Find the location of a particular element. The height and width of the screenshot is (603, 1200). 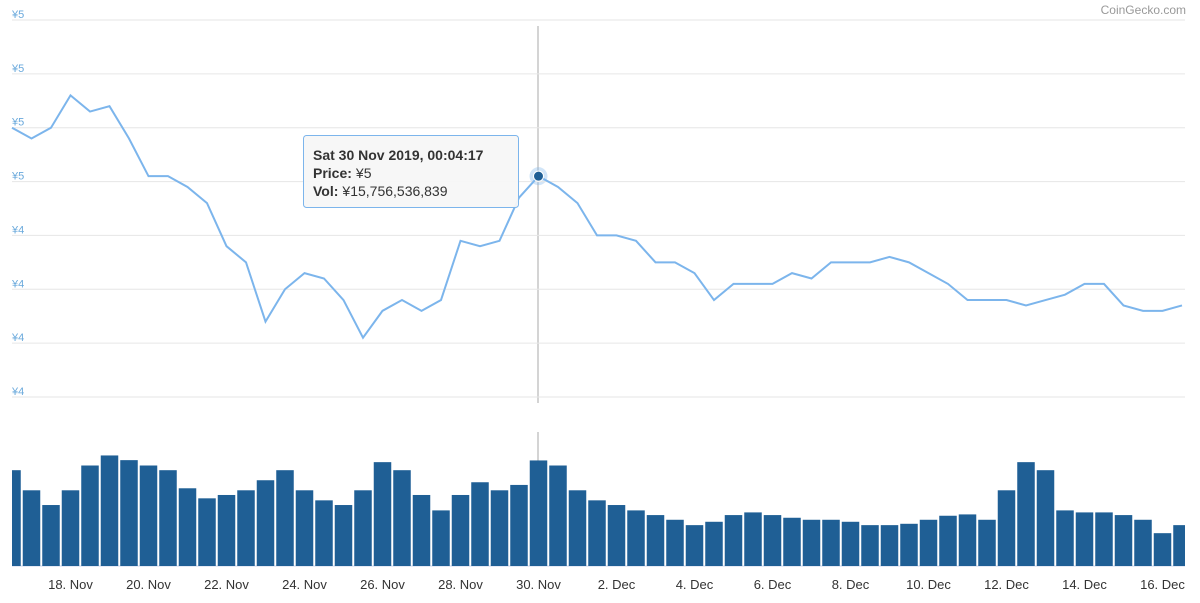

x-tick-label: 12. Dec is located at coordinates (1006, 584).